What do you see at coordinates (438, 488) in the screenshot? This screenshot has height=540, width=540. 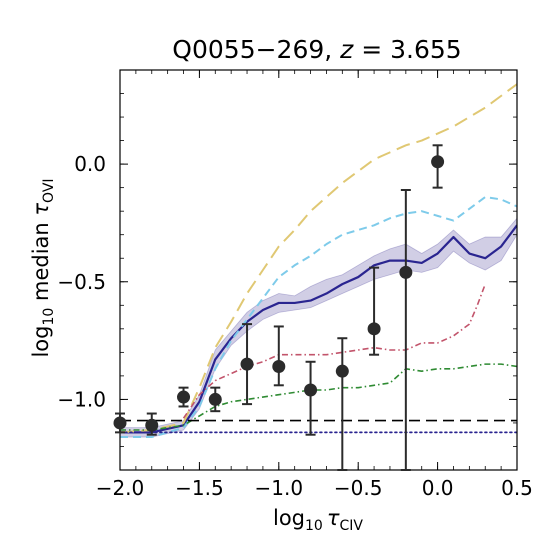 I see `x-tick-label: 0.0` at bounding box center [438, 488].